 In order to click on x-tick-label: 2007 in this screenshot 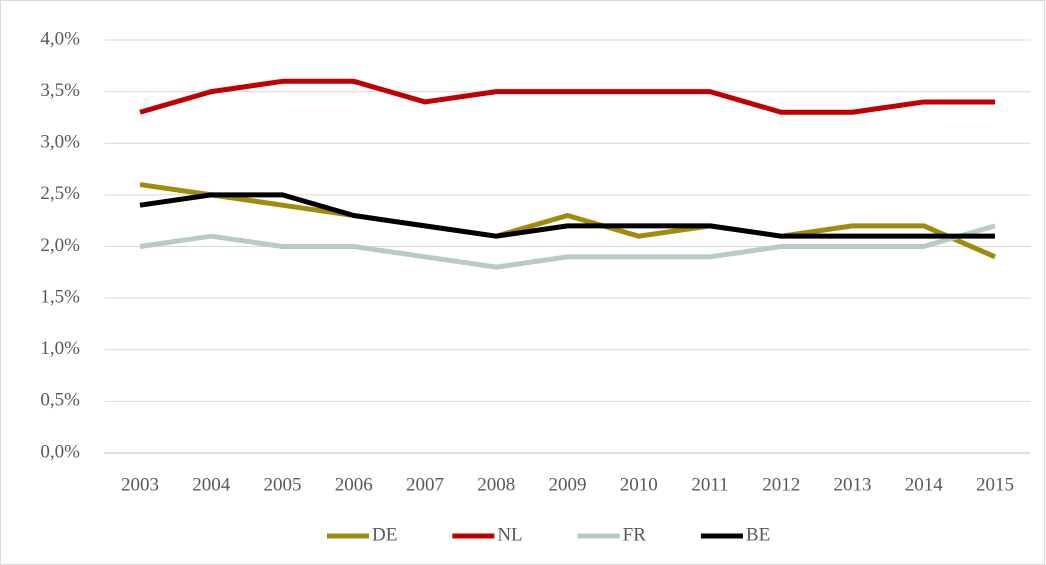, I will do `click(425, 484)`.